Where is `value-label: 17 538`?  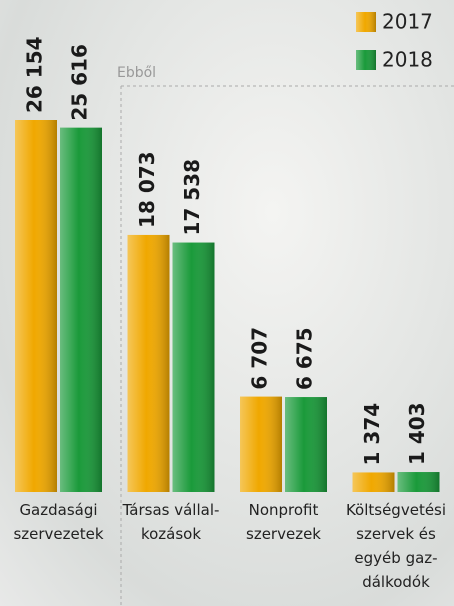 value-label: 17 538 is located at coordinates (192, 197).